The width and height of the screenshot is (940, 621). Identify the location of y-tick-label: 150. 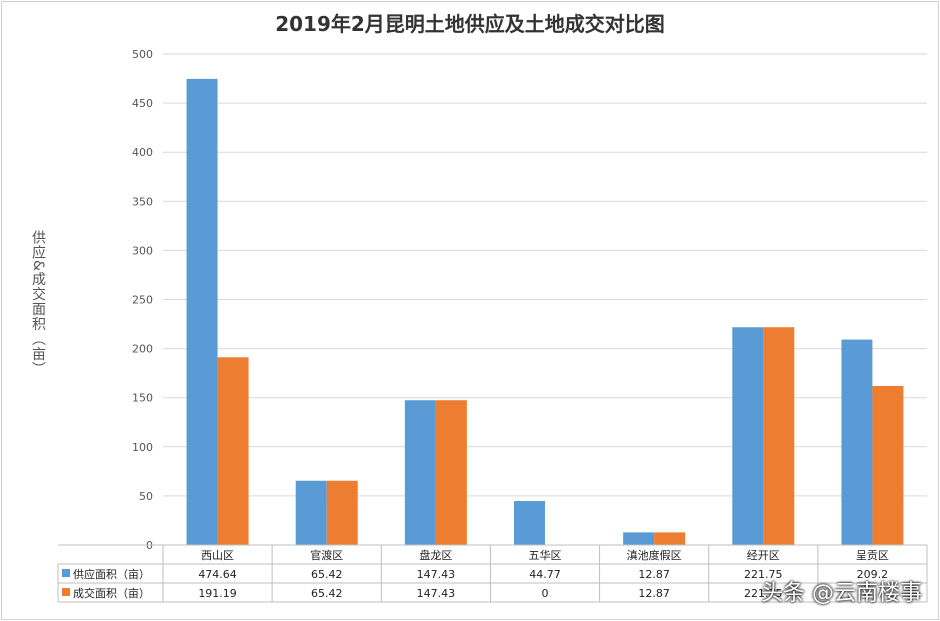
(142, 398).